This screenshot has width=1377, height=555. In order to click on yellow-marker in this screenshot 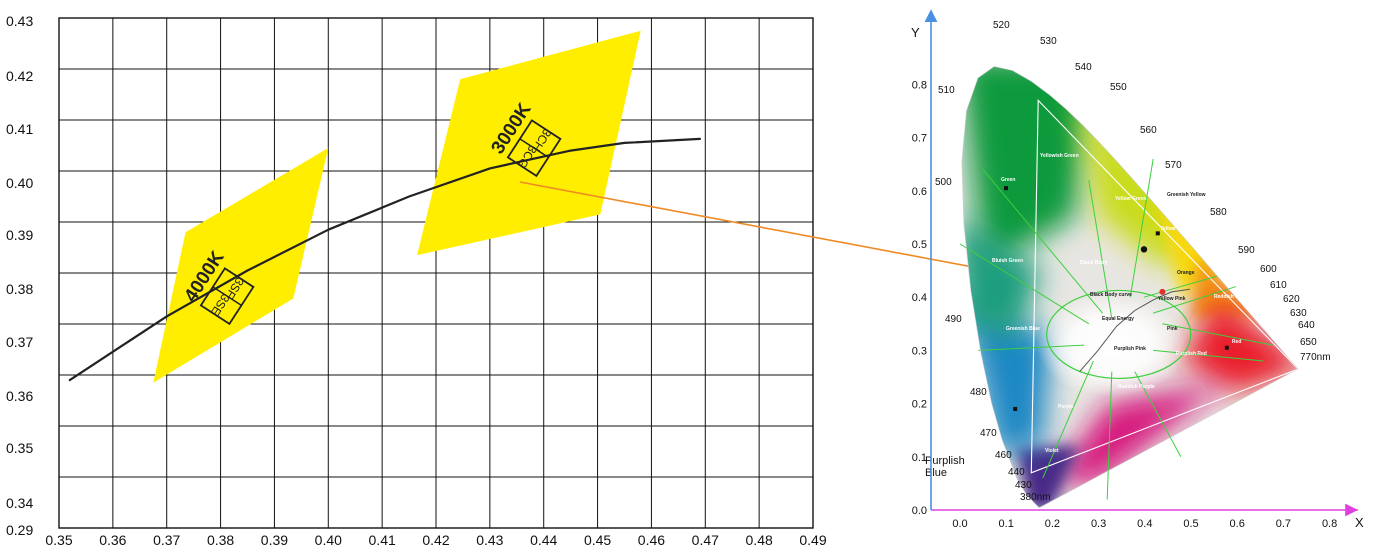, I will do `click(1157, 233)`.